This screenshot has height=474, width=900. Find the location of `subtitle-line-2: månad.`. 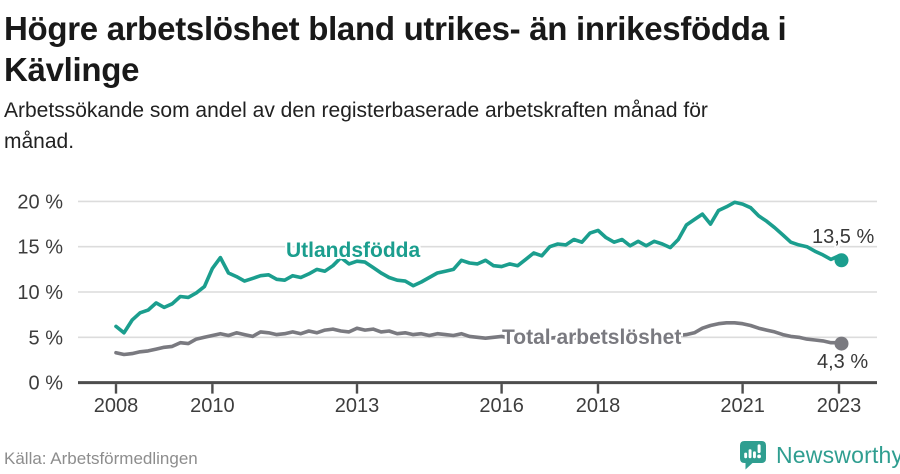

subtitle-line-2: månad. is located at coordinates (39, 141).